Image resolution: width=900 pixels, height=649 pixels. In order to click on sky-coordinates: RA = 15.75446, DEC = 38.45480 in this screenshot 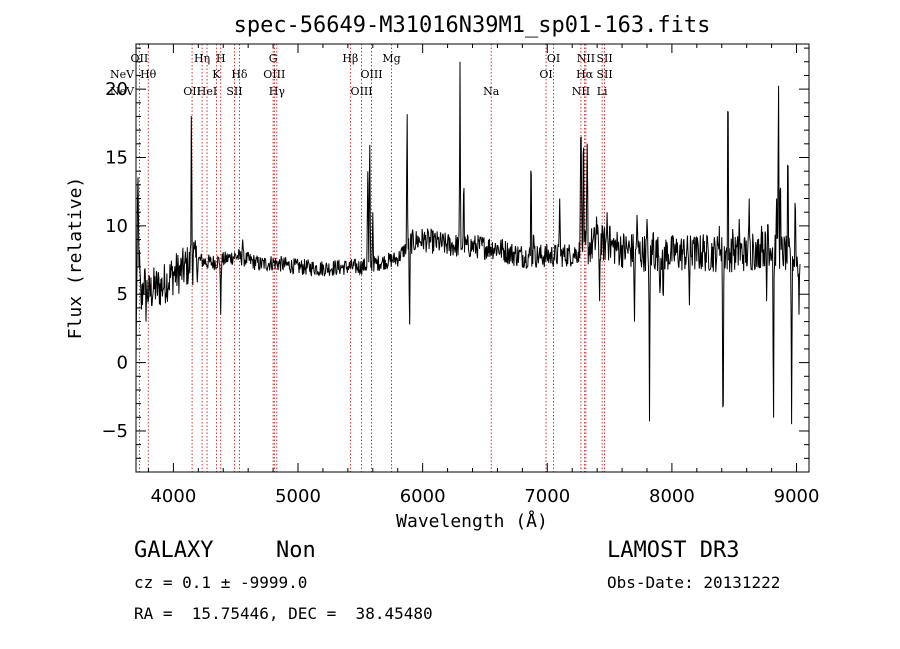, I will do `click(283, 613)`.